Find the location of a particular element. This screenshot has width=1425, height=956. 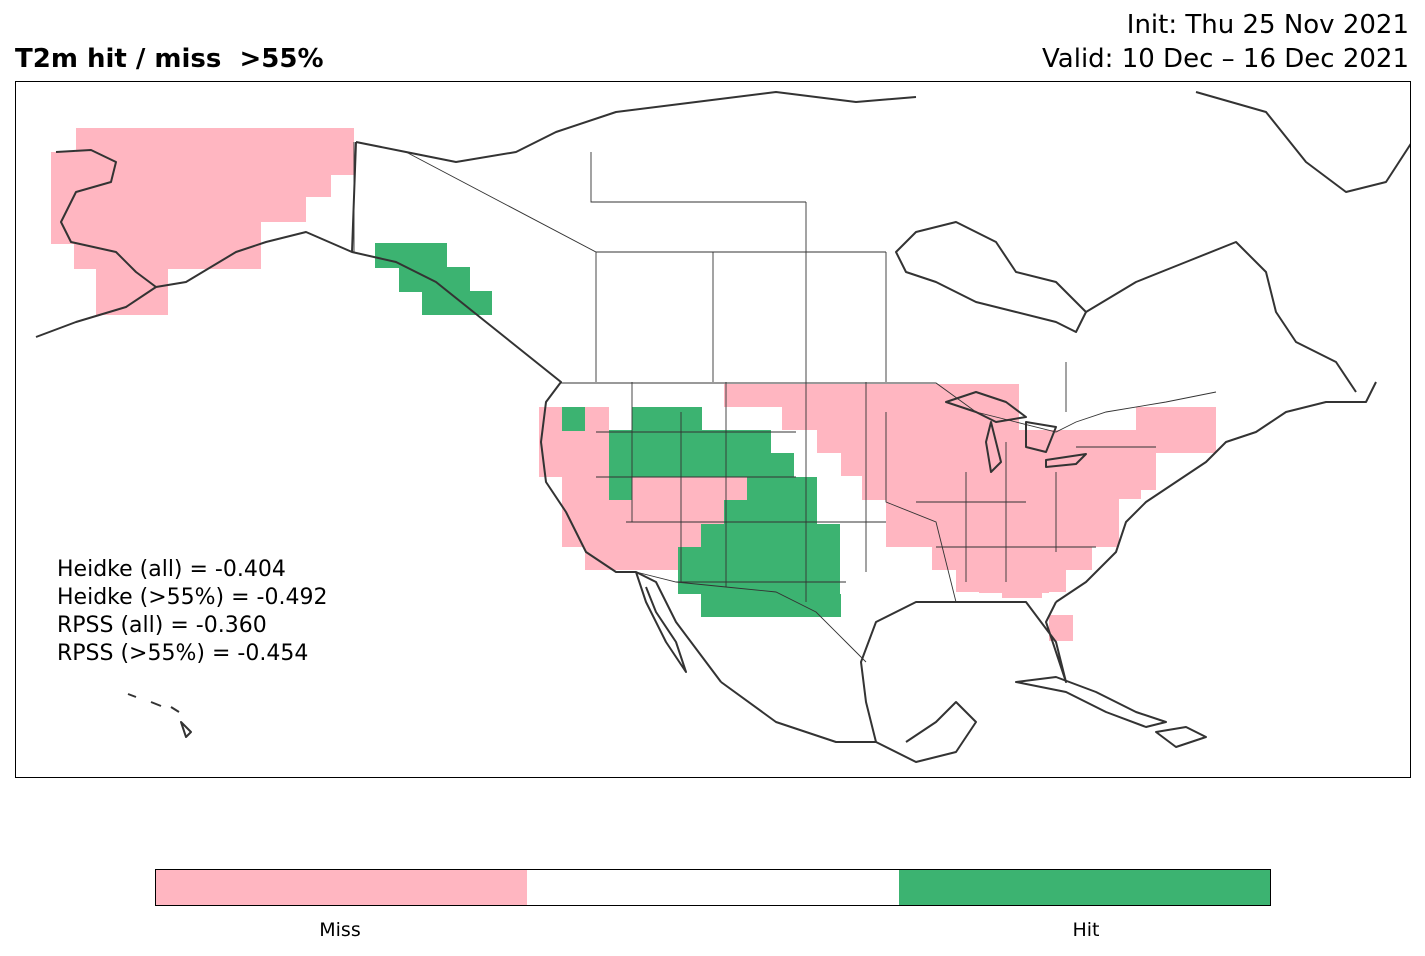

labrador-coast is located at coordinates (1221, 317).